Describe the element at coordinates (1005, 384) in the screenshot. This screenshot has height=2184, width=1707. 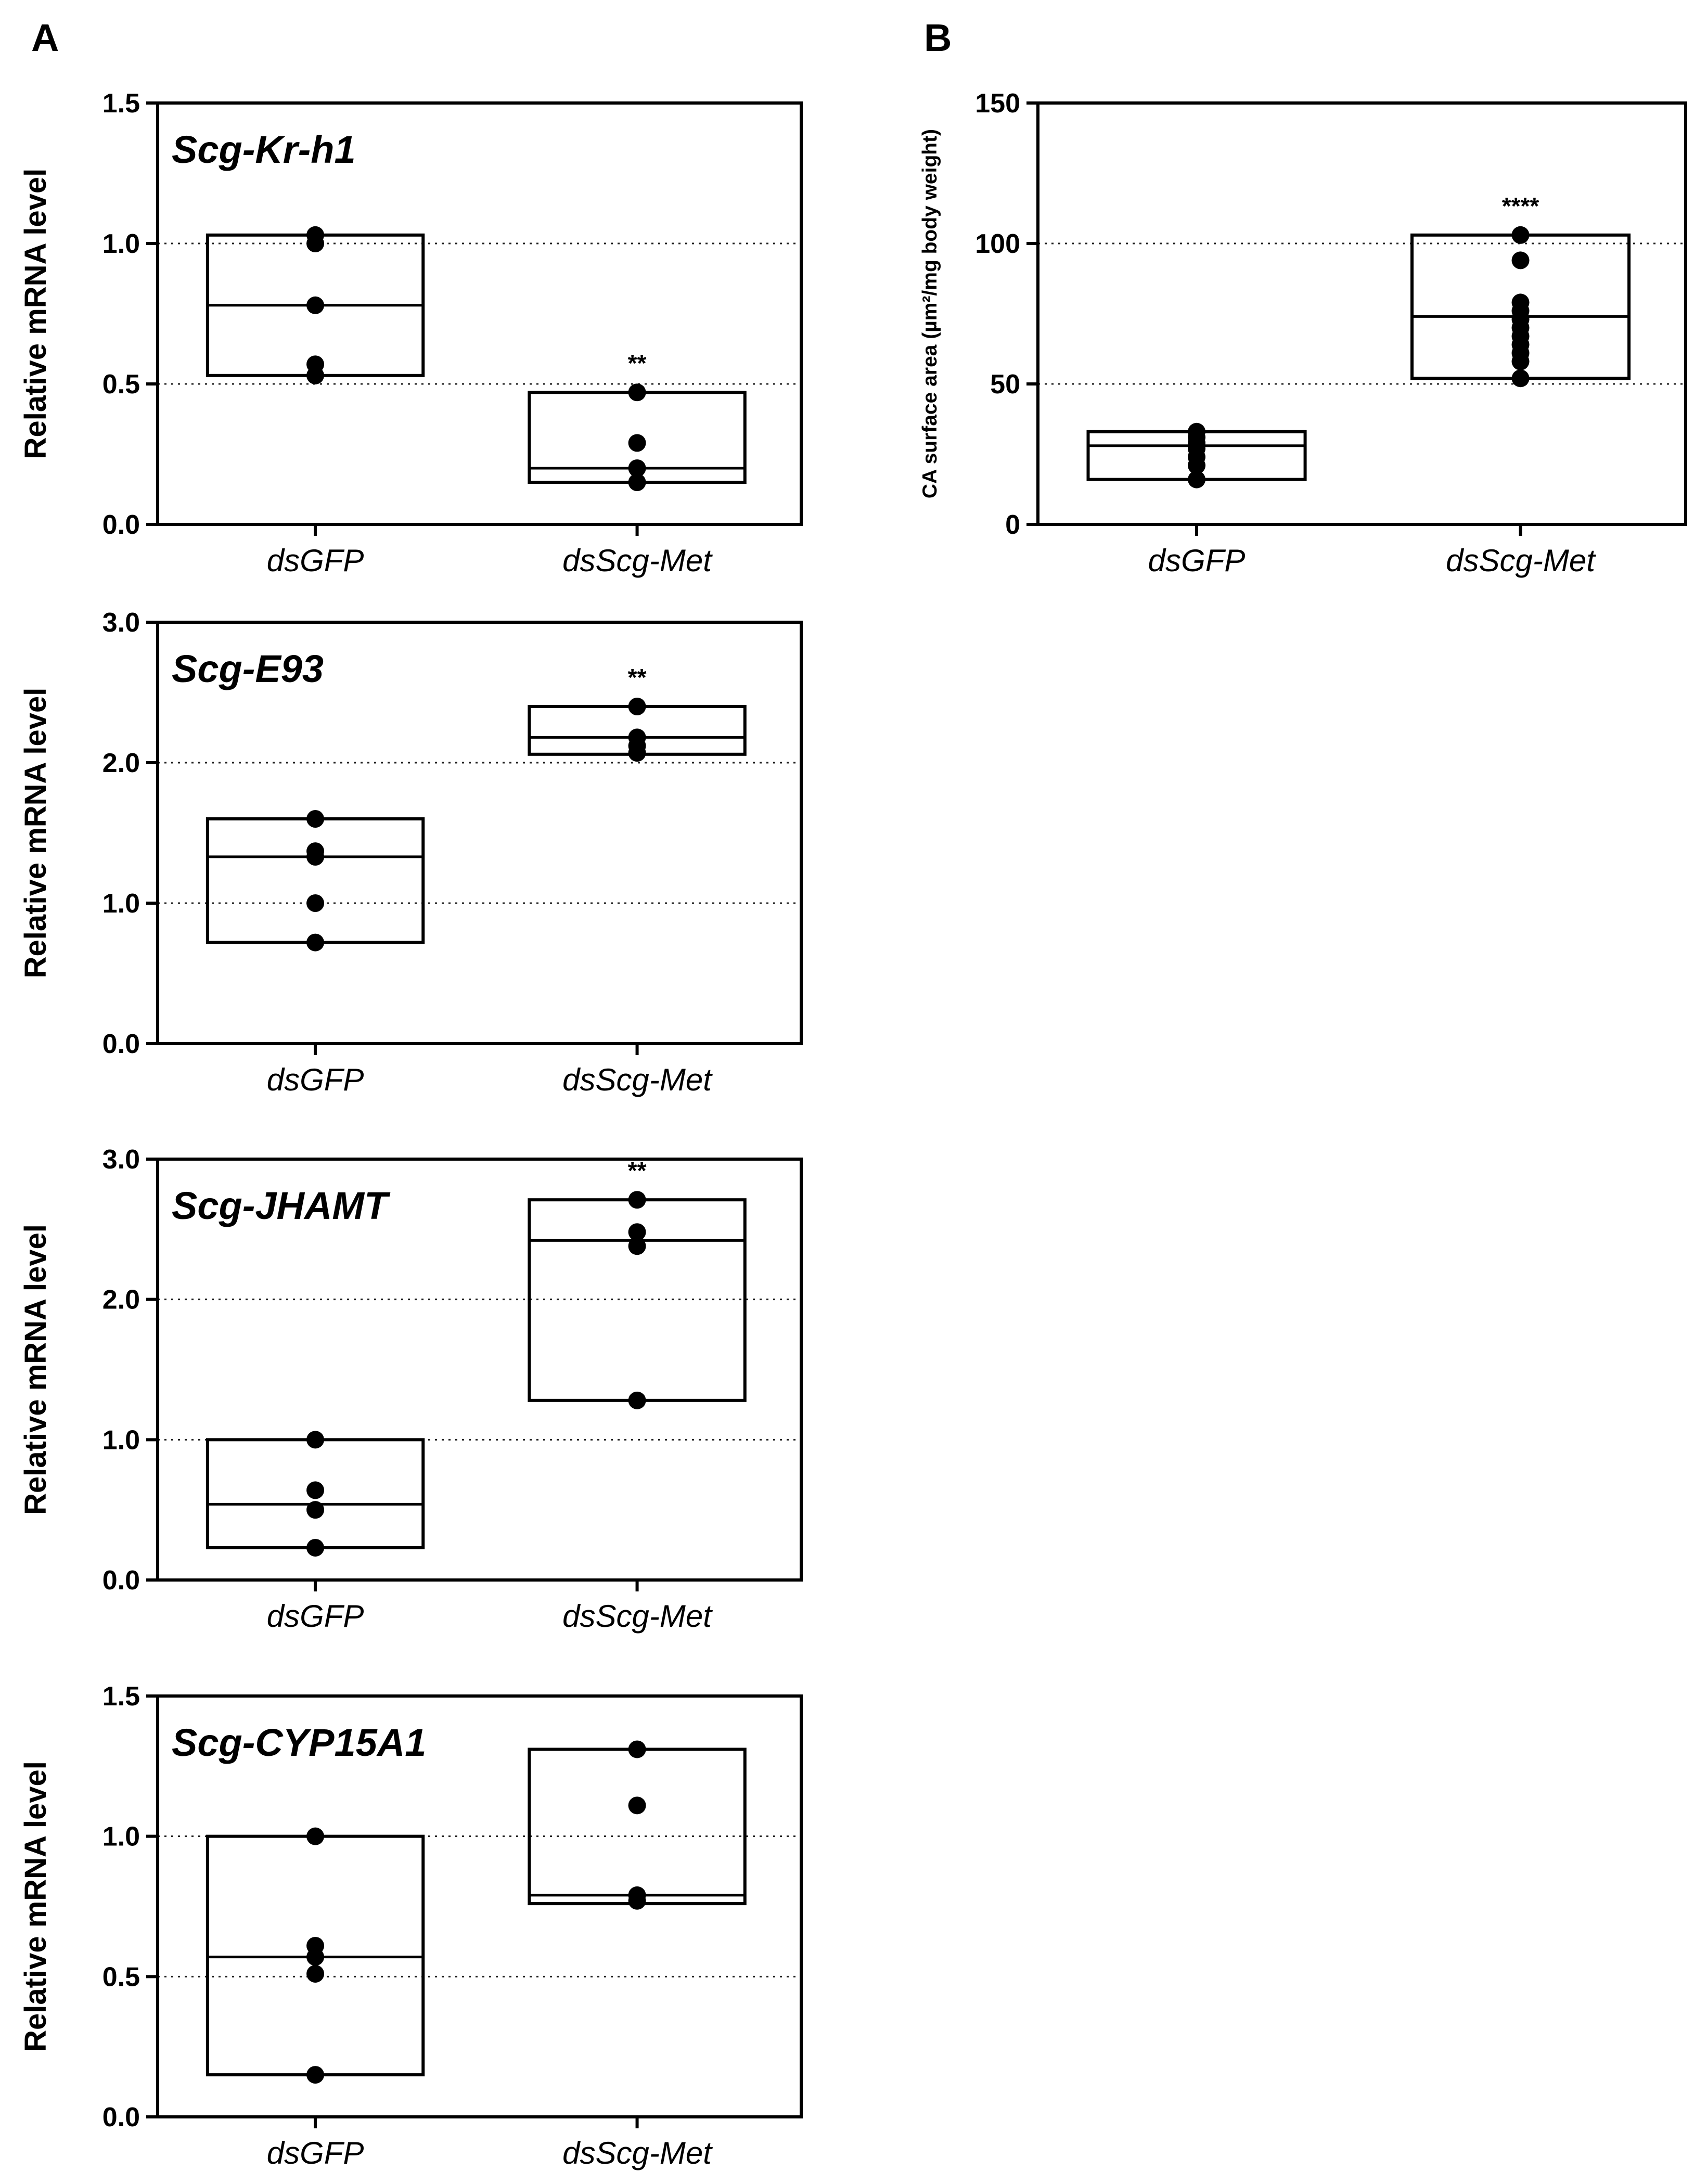
I see `y-tick-label: 50` at that location.